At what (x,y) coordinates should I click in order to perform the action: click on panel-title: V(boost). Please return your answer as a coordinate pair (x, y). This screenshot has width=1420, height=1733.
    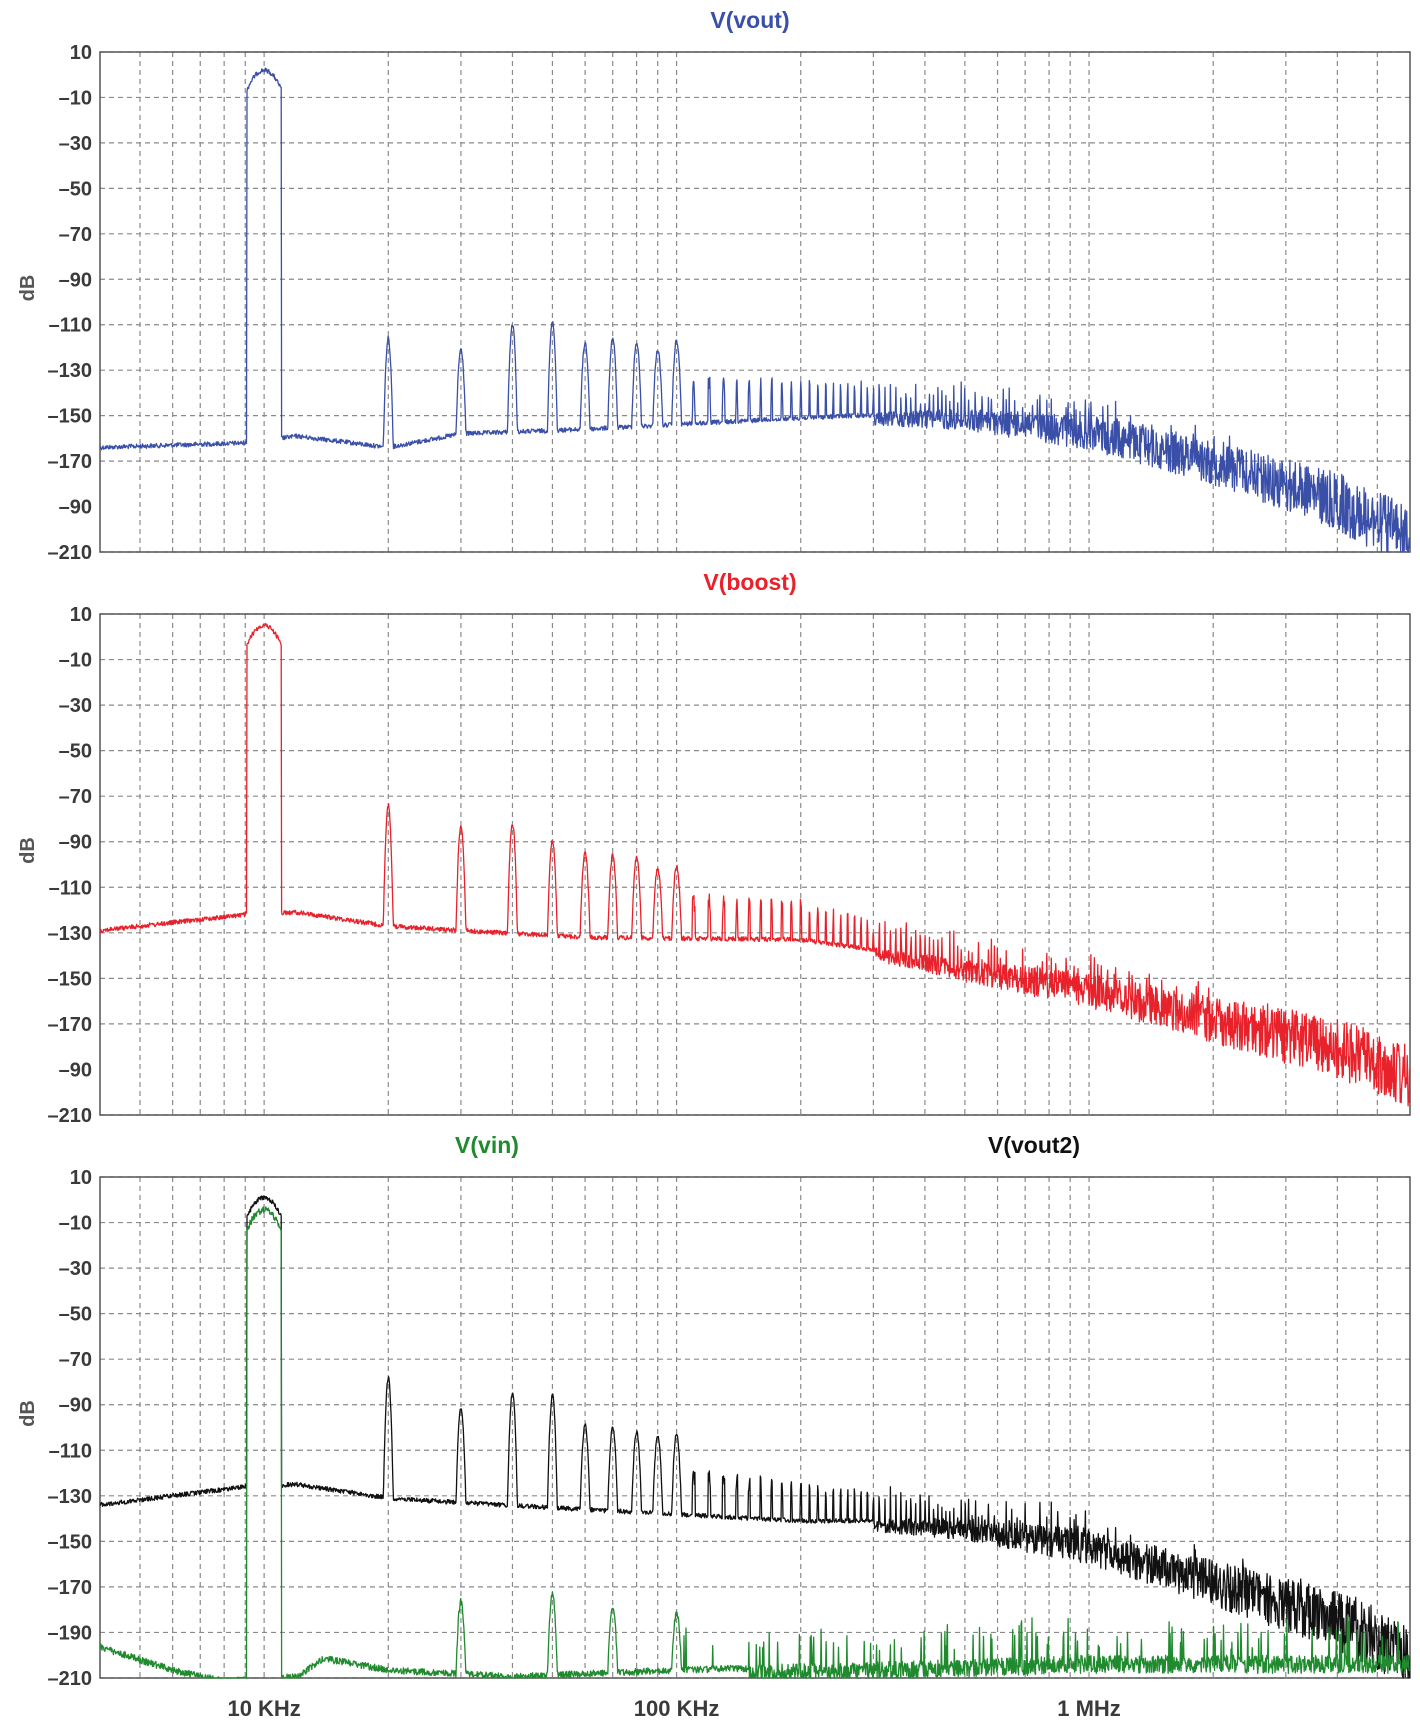
    Looking at the image, I should click on (749, 582).